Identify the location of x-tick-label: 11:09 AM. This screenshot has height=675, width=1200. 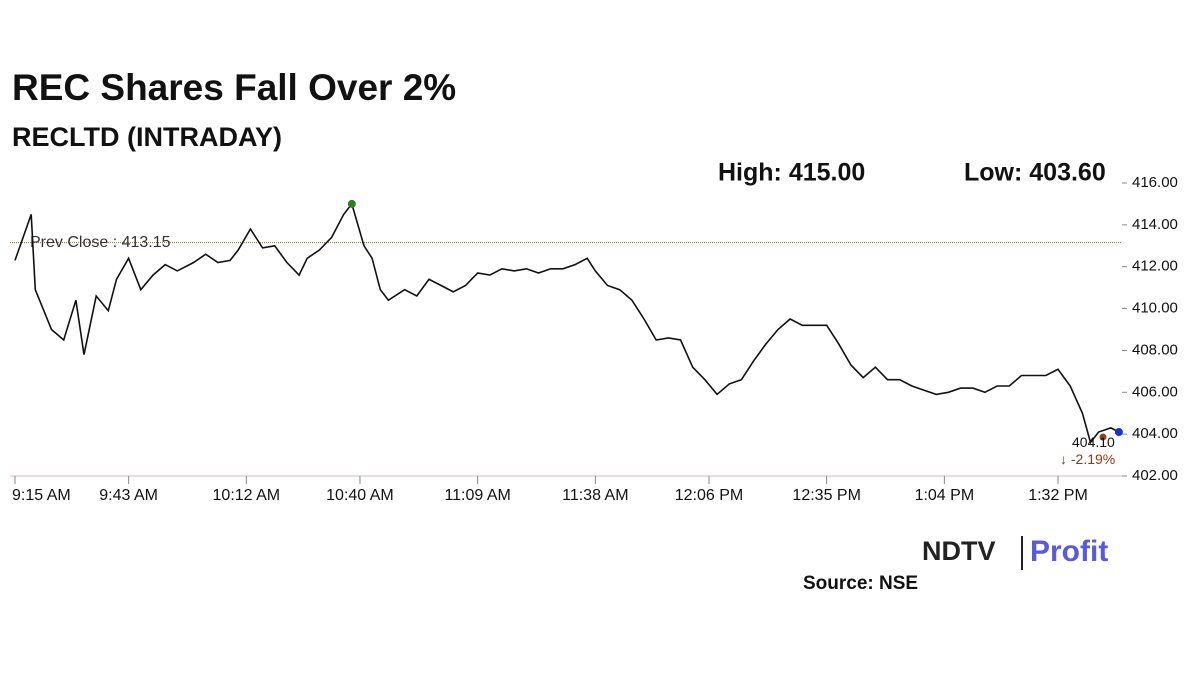
(477, 495).